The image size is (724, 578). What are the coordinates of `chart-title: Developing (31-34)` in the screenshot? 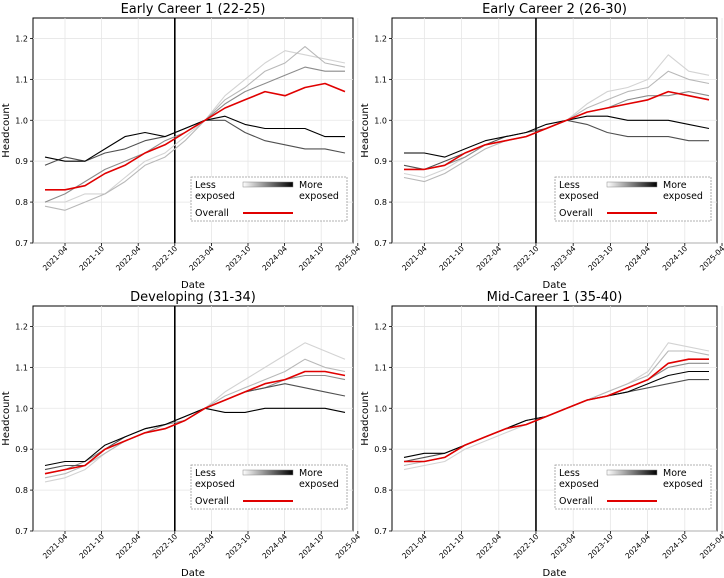 It's located at (193, 297).